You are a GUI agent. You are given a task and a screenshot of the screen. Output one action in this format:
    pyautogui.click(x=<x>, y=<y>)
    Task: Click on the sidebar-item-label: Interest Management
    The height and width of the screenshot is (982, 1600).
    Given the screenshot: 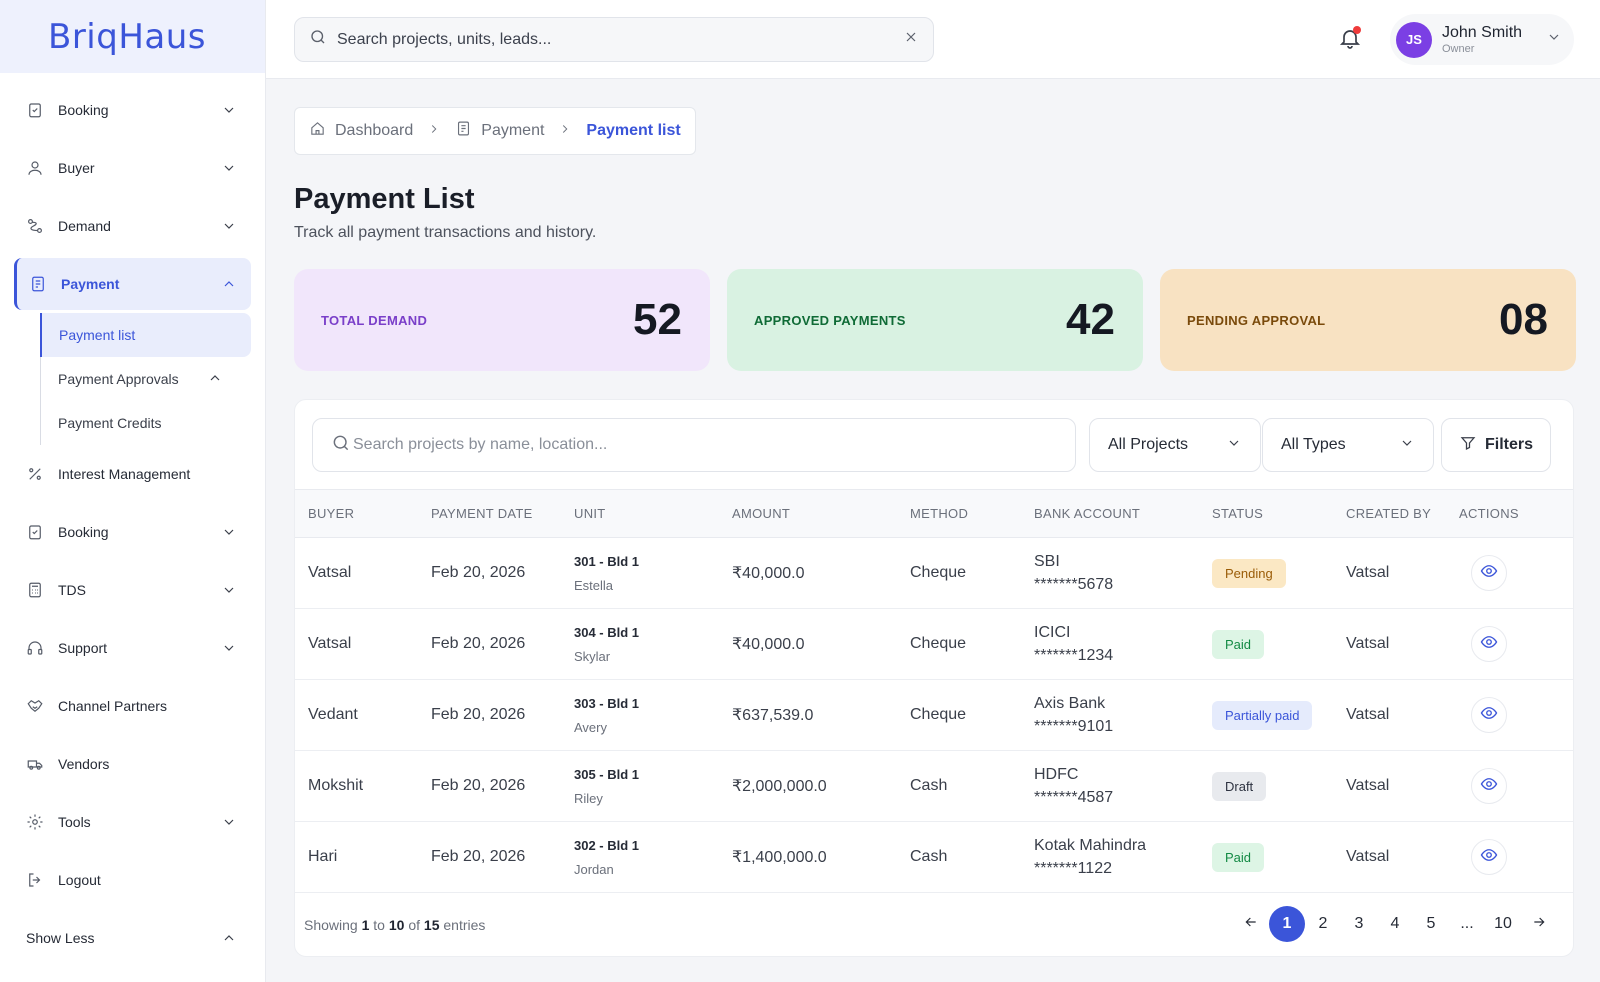 What is the action you would take?
    pyautogui.click(x=124, y=474)
    